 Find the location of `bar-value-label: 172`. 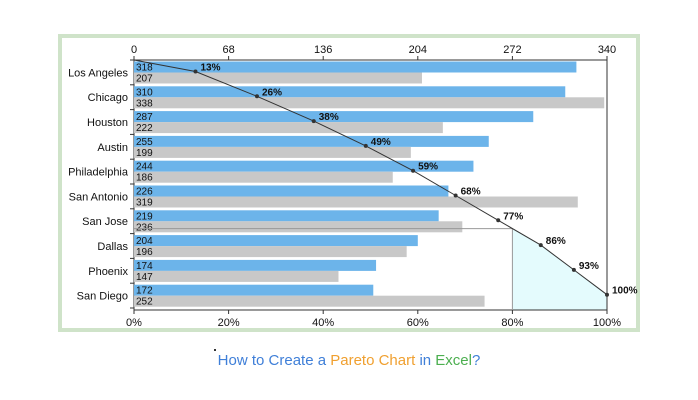

bar-value-label: 172 is located at coordinates (144, 291).